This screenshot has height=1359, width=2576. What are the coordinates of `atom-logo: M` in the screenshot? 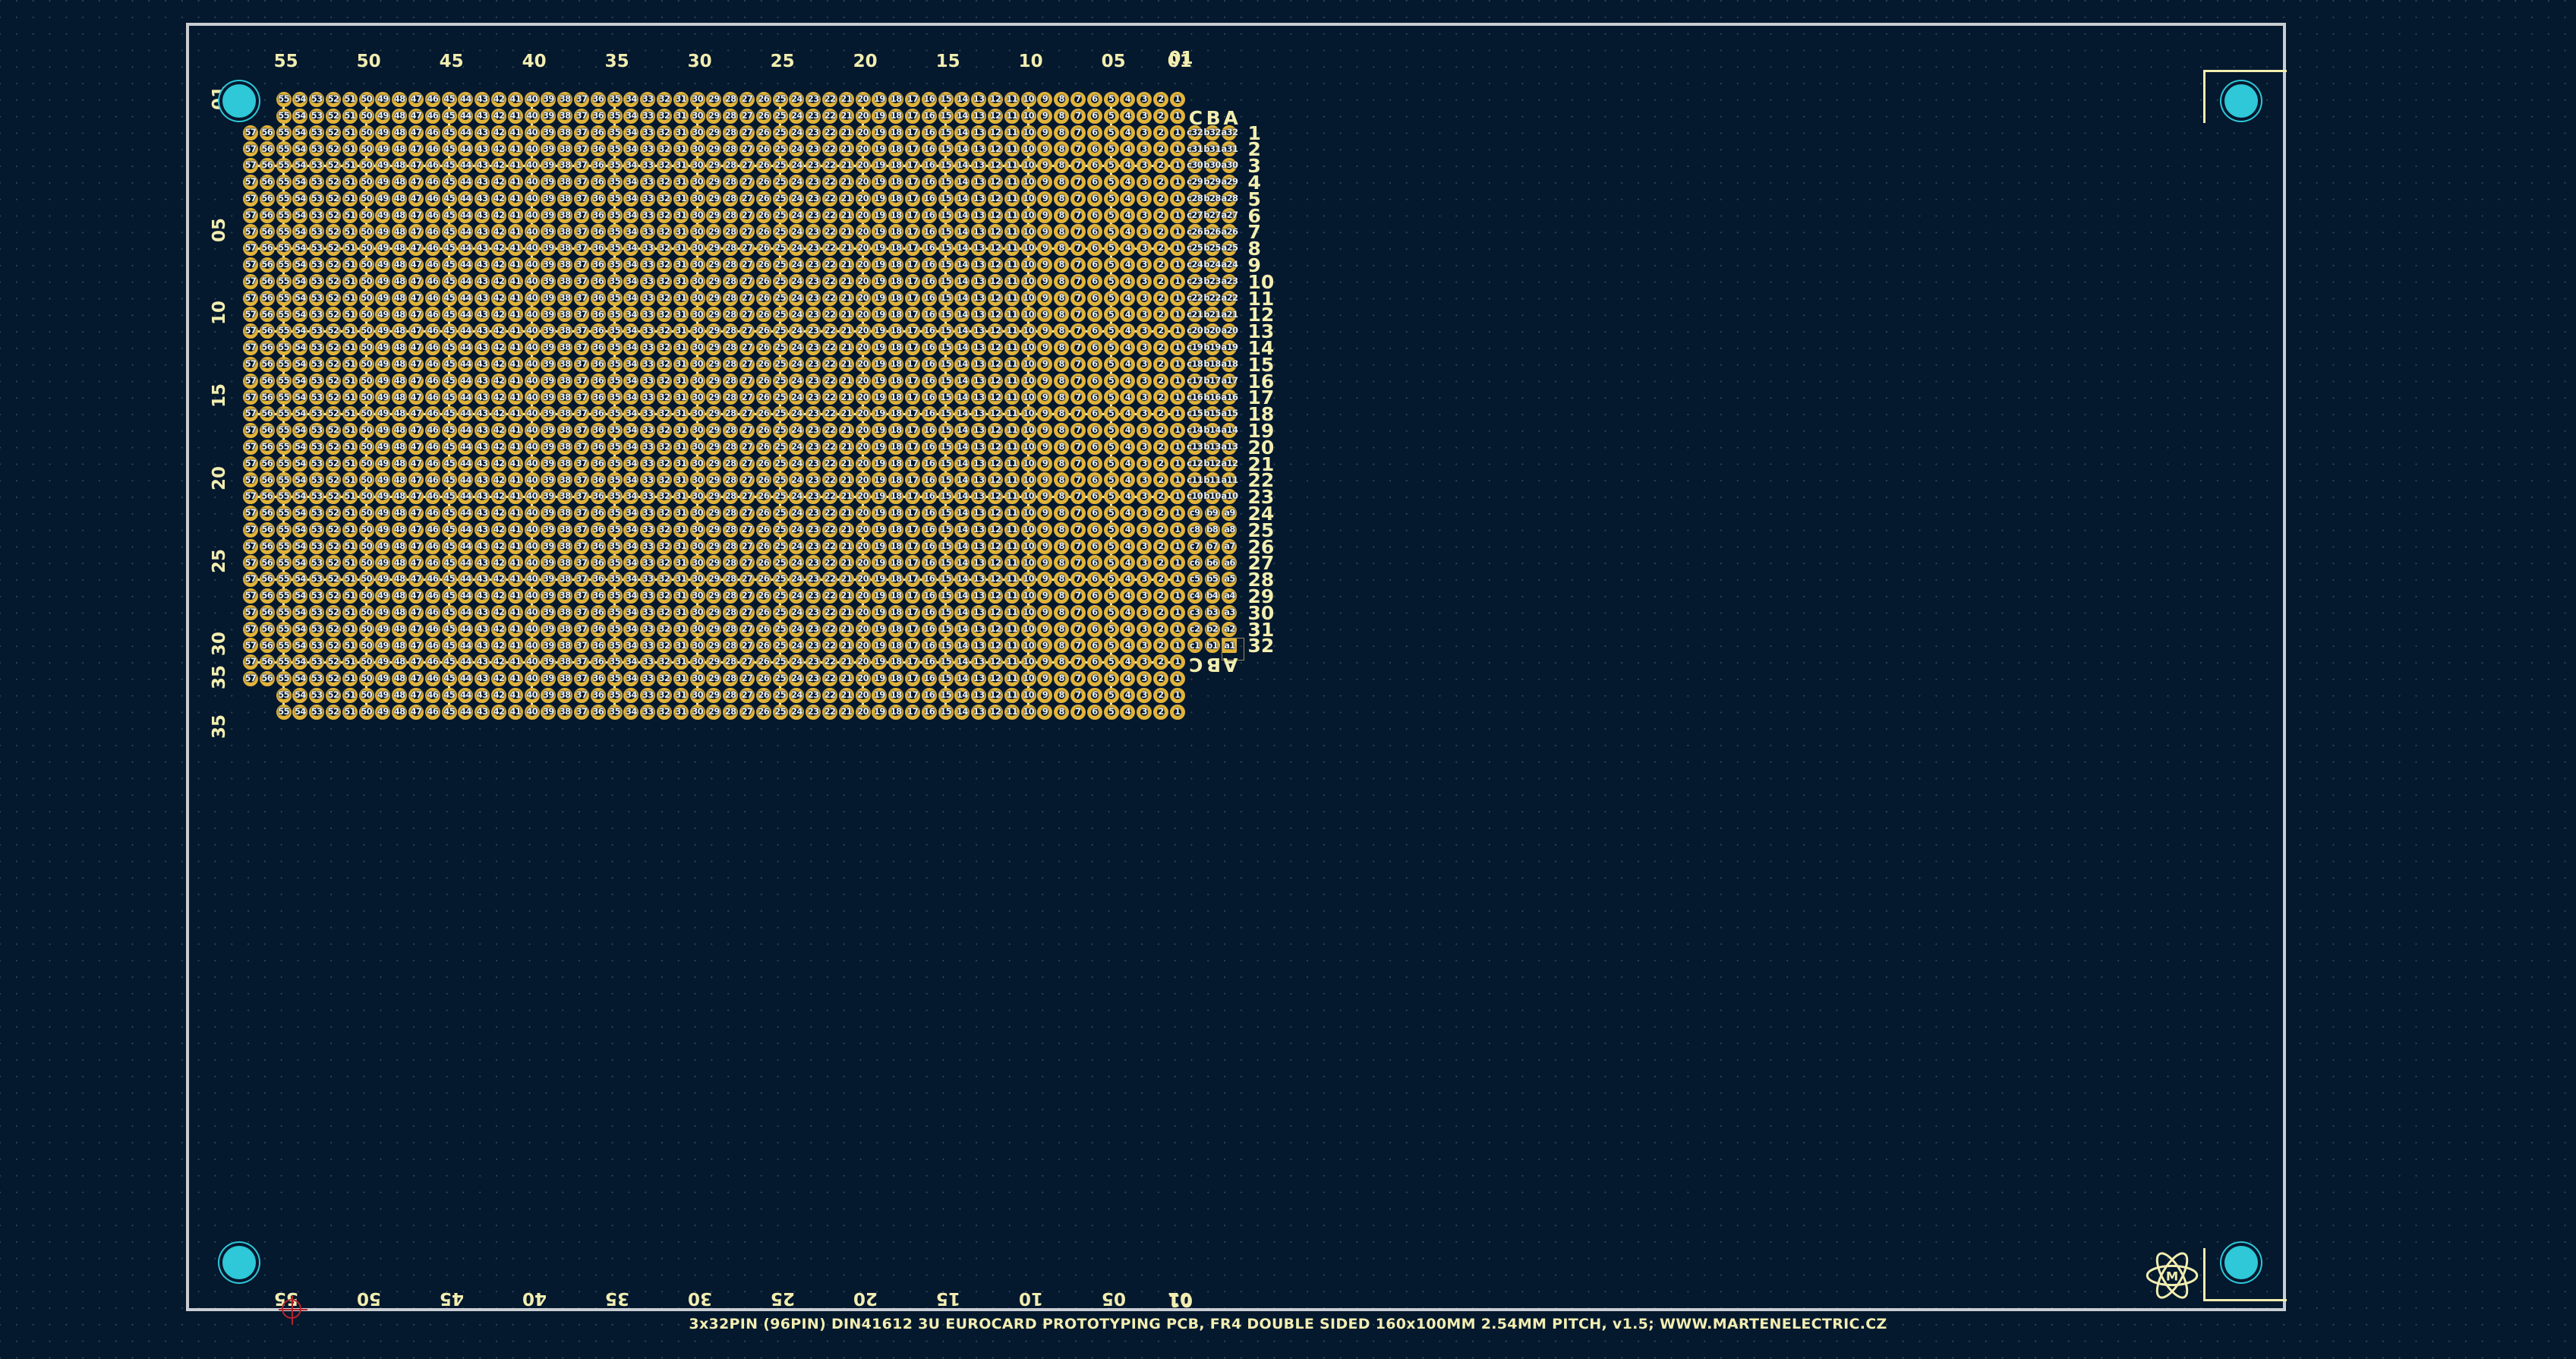 It's located at (2172, 1275).